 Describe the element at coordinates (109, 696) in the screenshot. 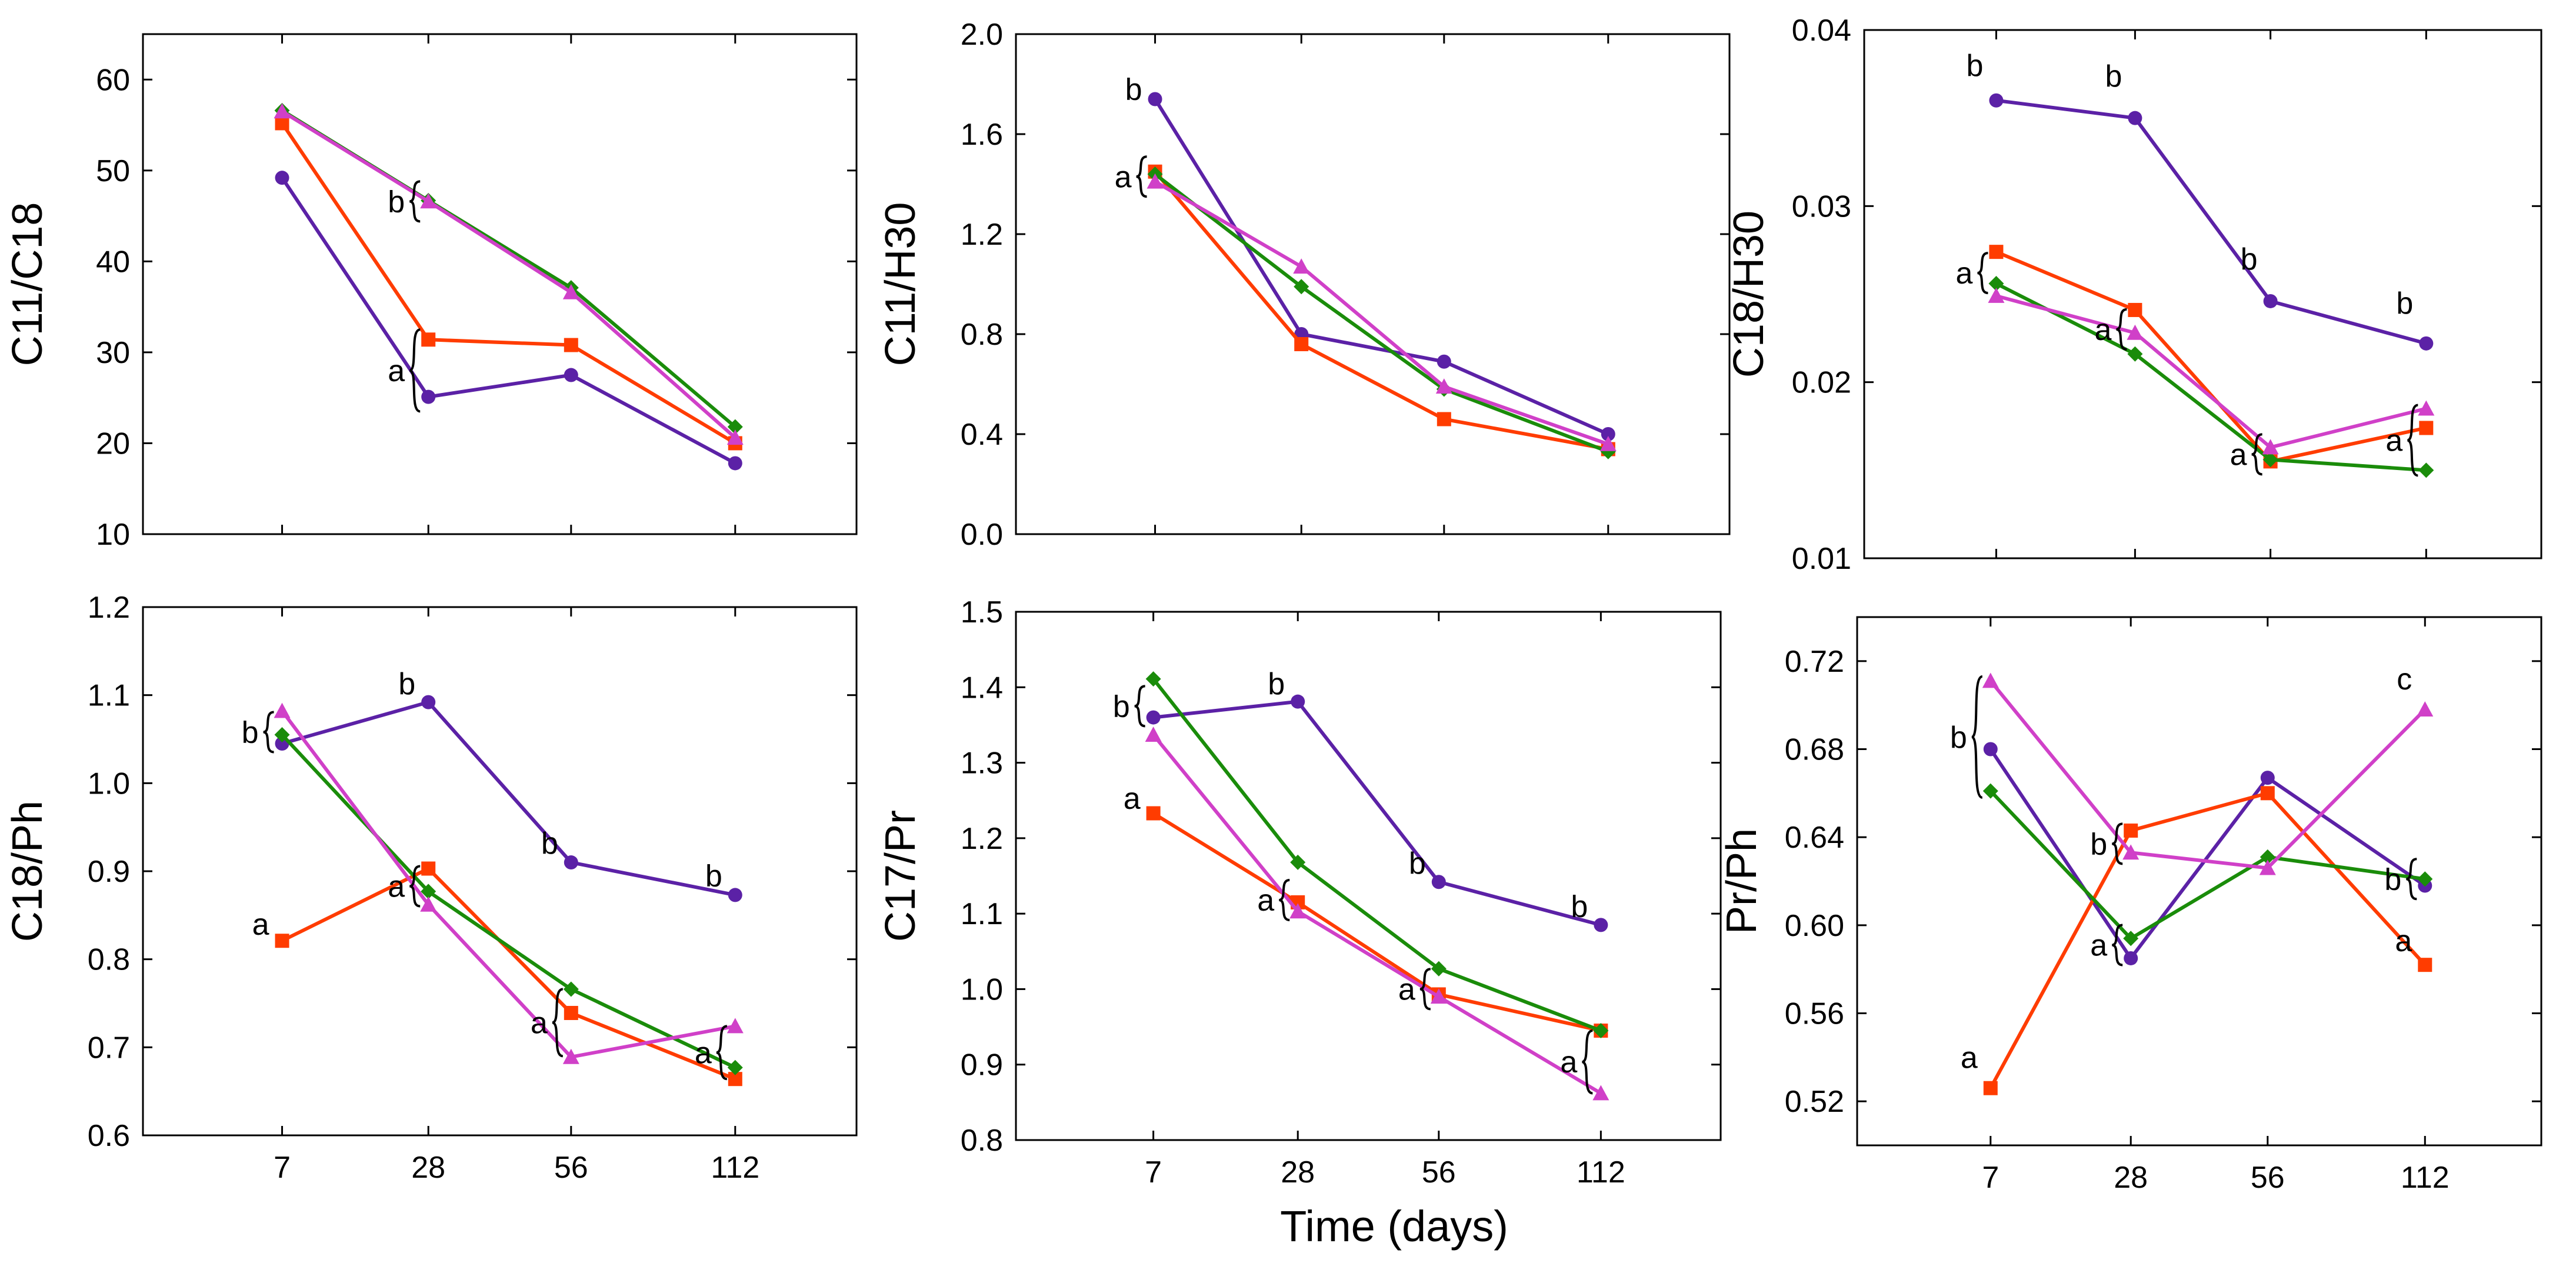

I see `y-tick-label: 1.1` at that location.